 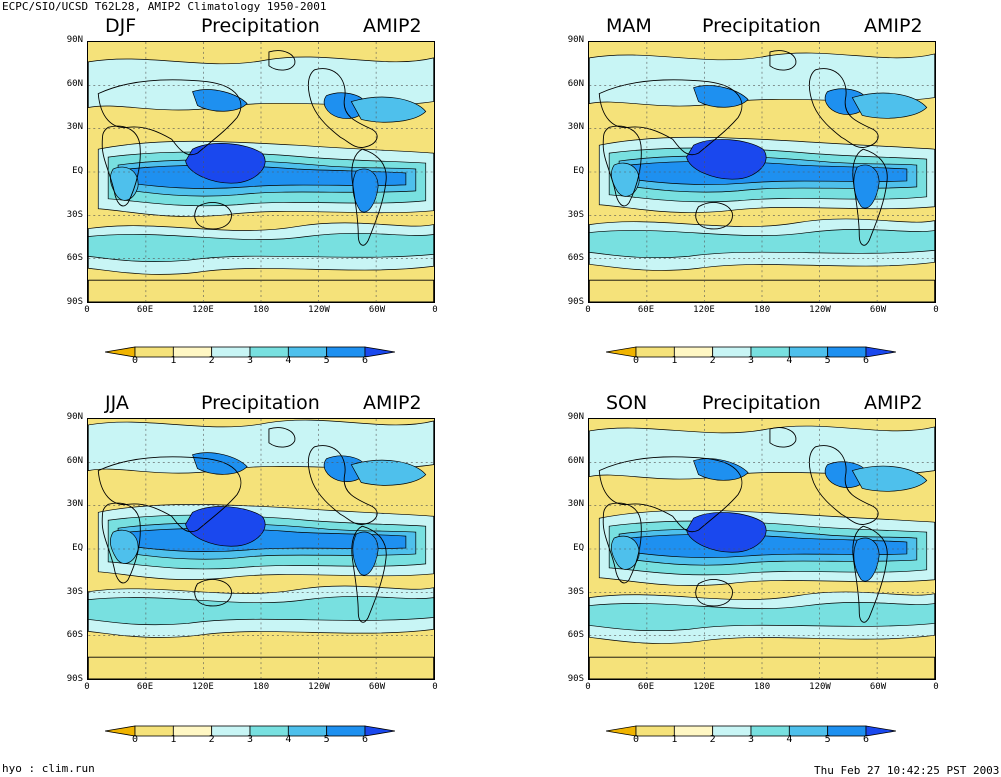 I want to click on footer-timestamp: Thu Feb 27 10:42:25 PST 2003, so click(x=907, y=770).